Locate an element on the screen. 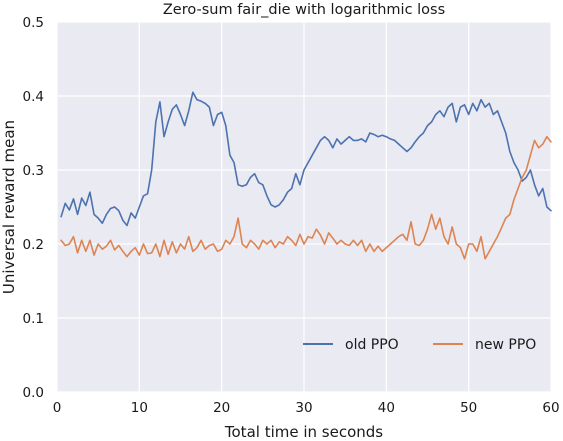 Image resolution: width=563 pixels, height=441 pixels. x-tick-label: 20 is located at coordinates (221, 408).